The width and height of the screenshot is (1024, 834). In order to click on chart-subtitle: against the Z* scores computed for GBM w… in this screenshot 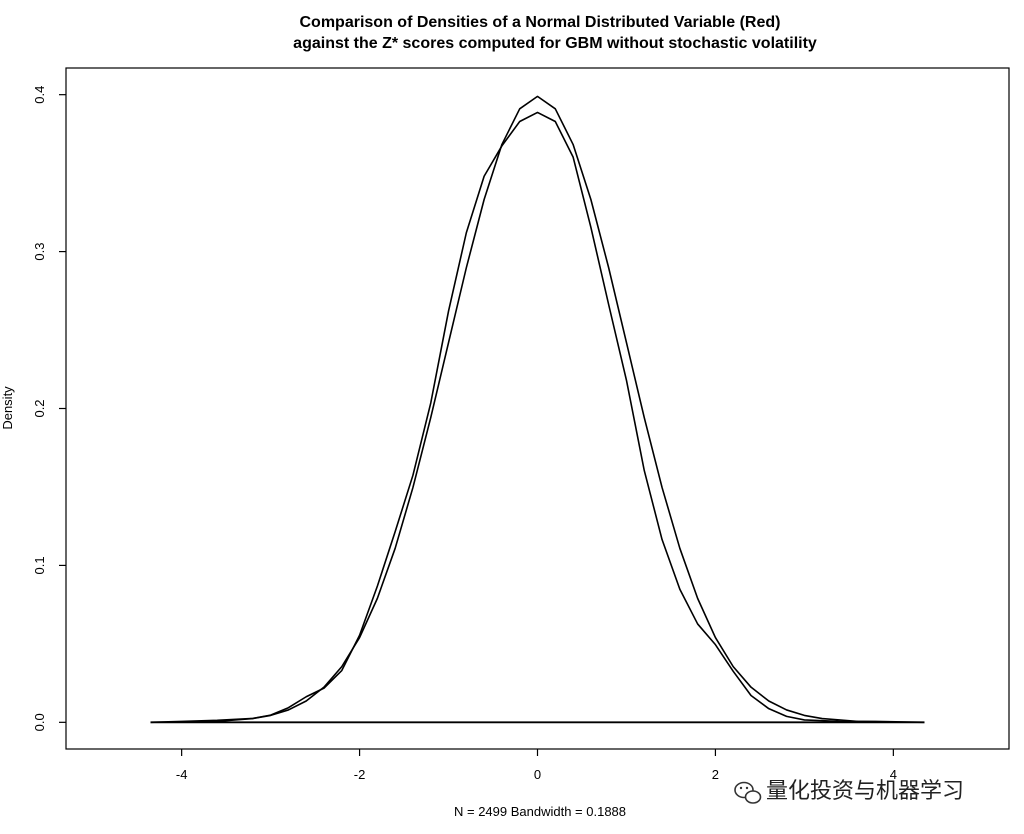, I will do `click(555, 43)`.